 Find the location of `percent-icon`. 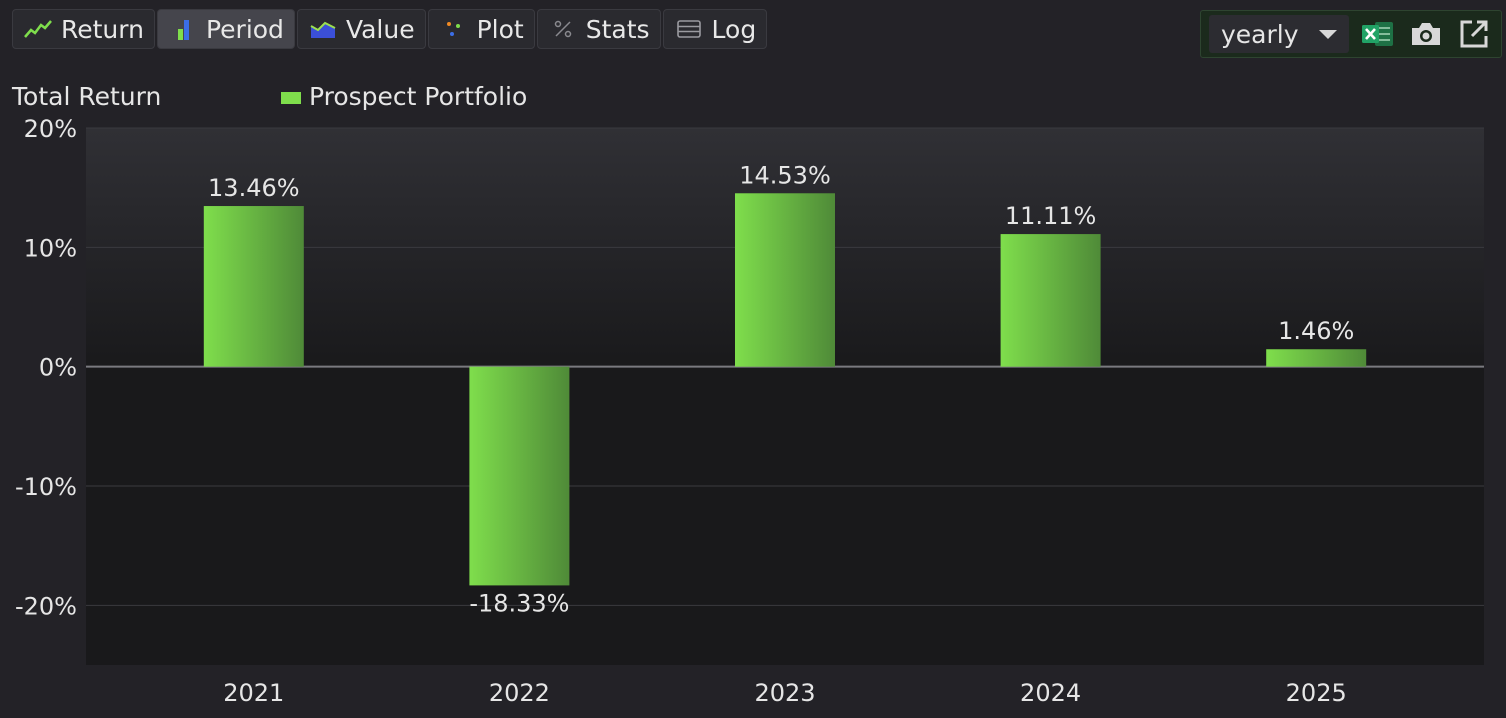

percent-icon is located at coordinates (563, 29).